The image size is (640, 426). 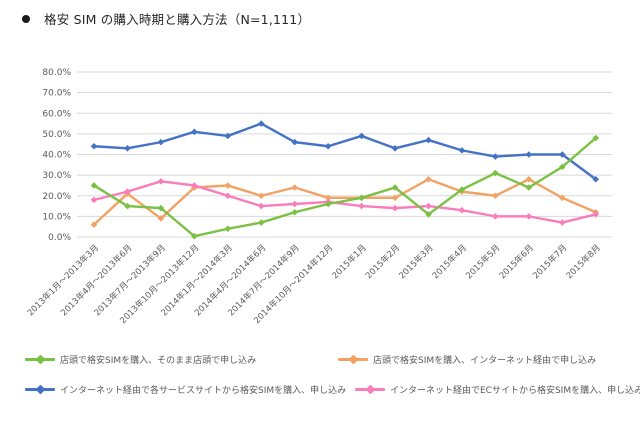 What do you see at coordinates (449, 261) in the screenshot?
I see `x-tick-label: 2015年4月` at bounding box center [449, 261].